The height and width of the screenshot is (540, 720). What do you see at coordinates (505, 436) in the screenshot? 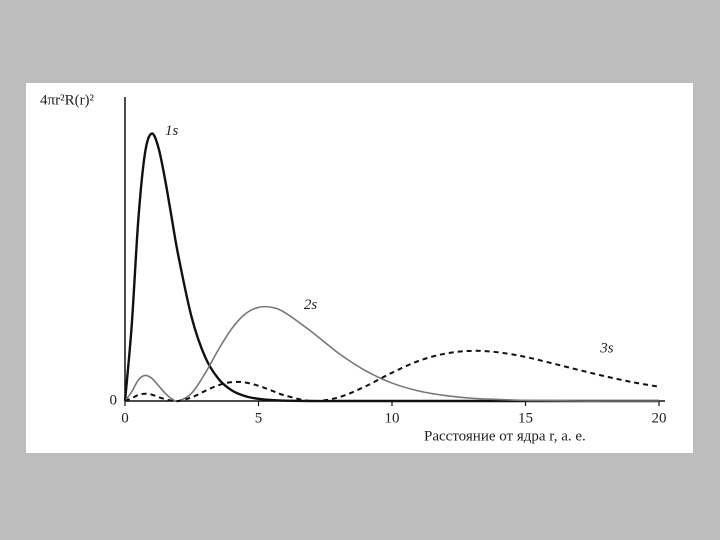
I see `x-axis-label: Расстояние от ядра r, а. е.` at bounding box center [505, 436].